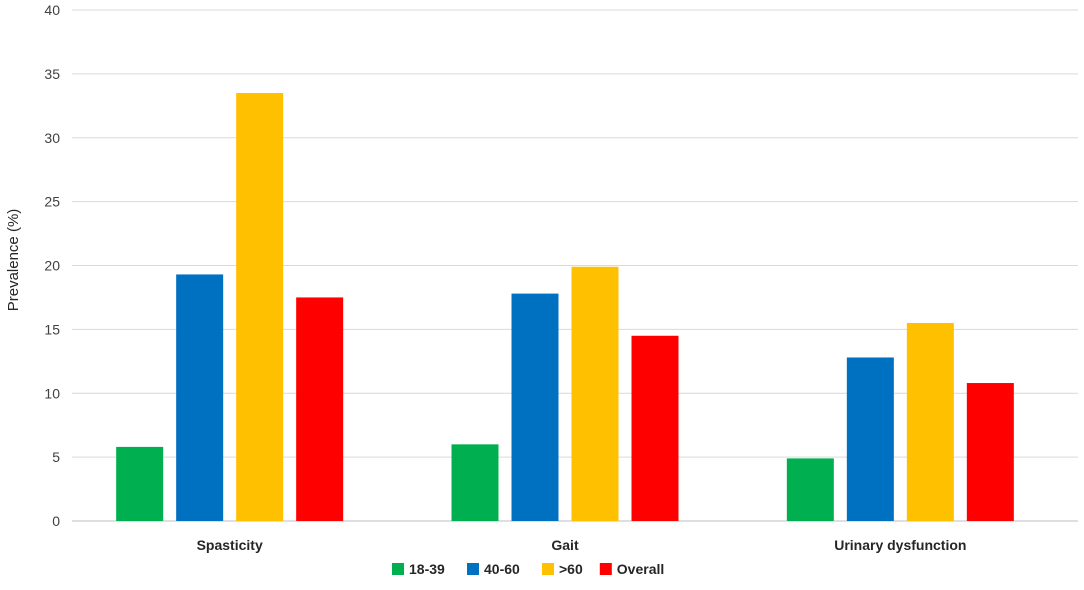 This screenshot has height=590, width=1084. I want to click on legend: 18-39 40-60 >60 Overall, so click(528, 569).